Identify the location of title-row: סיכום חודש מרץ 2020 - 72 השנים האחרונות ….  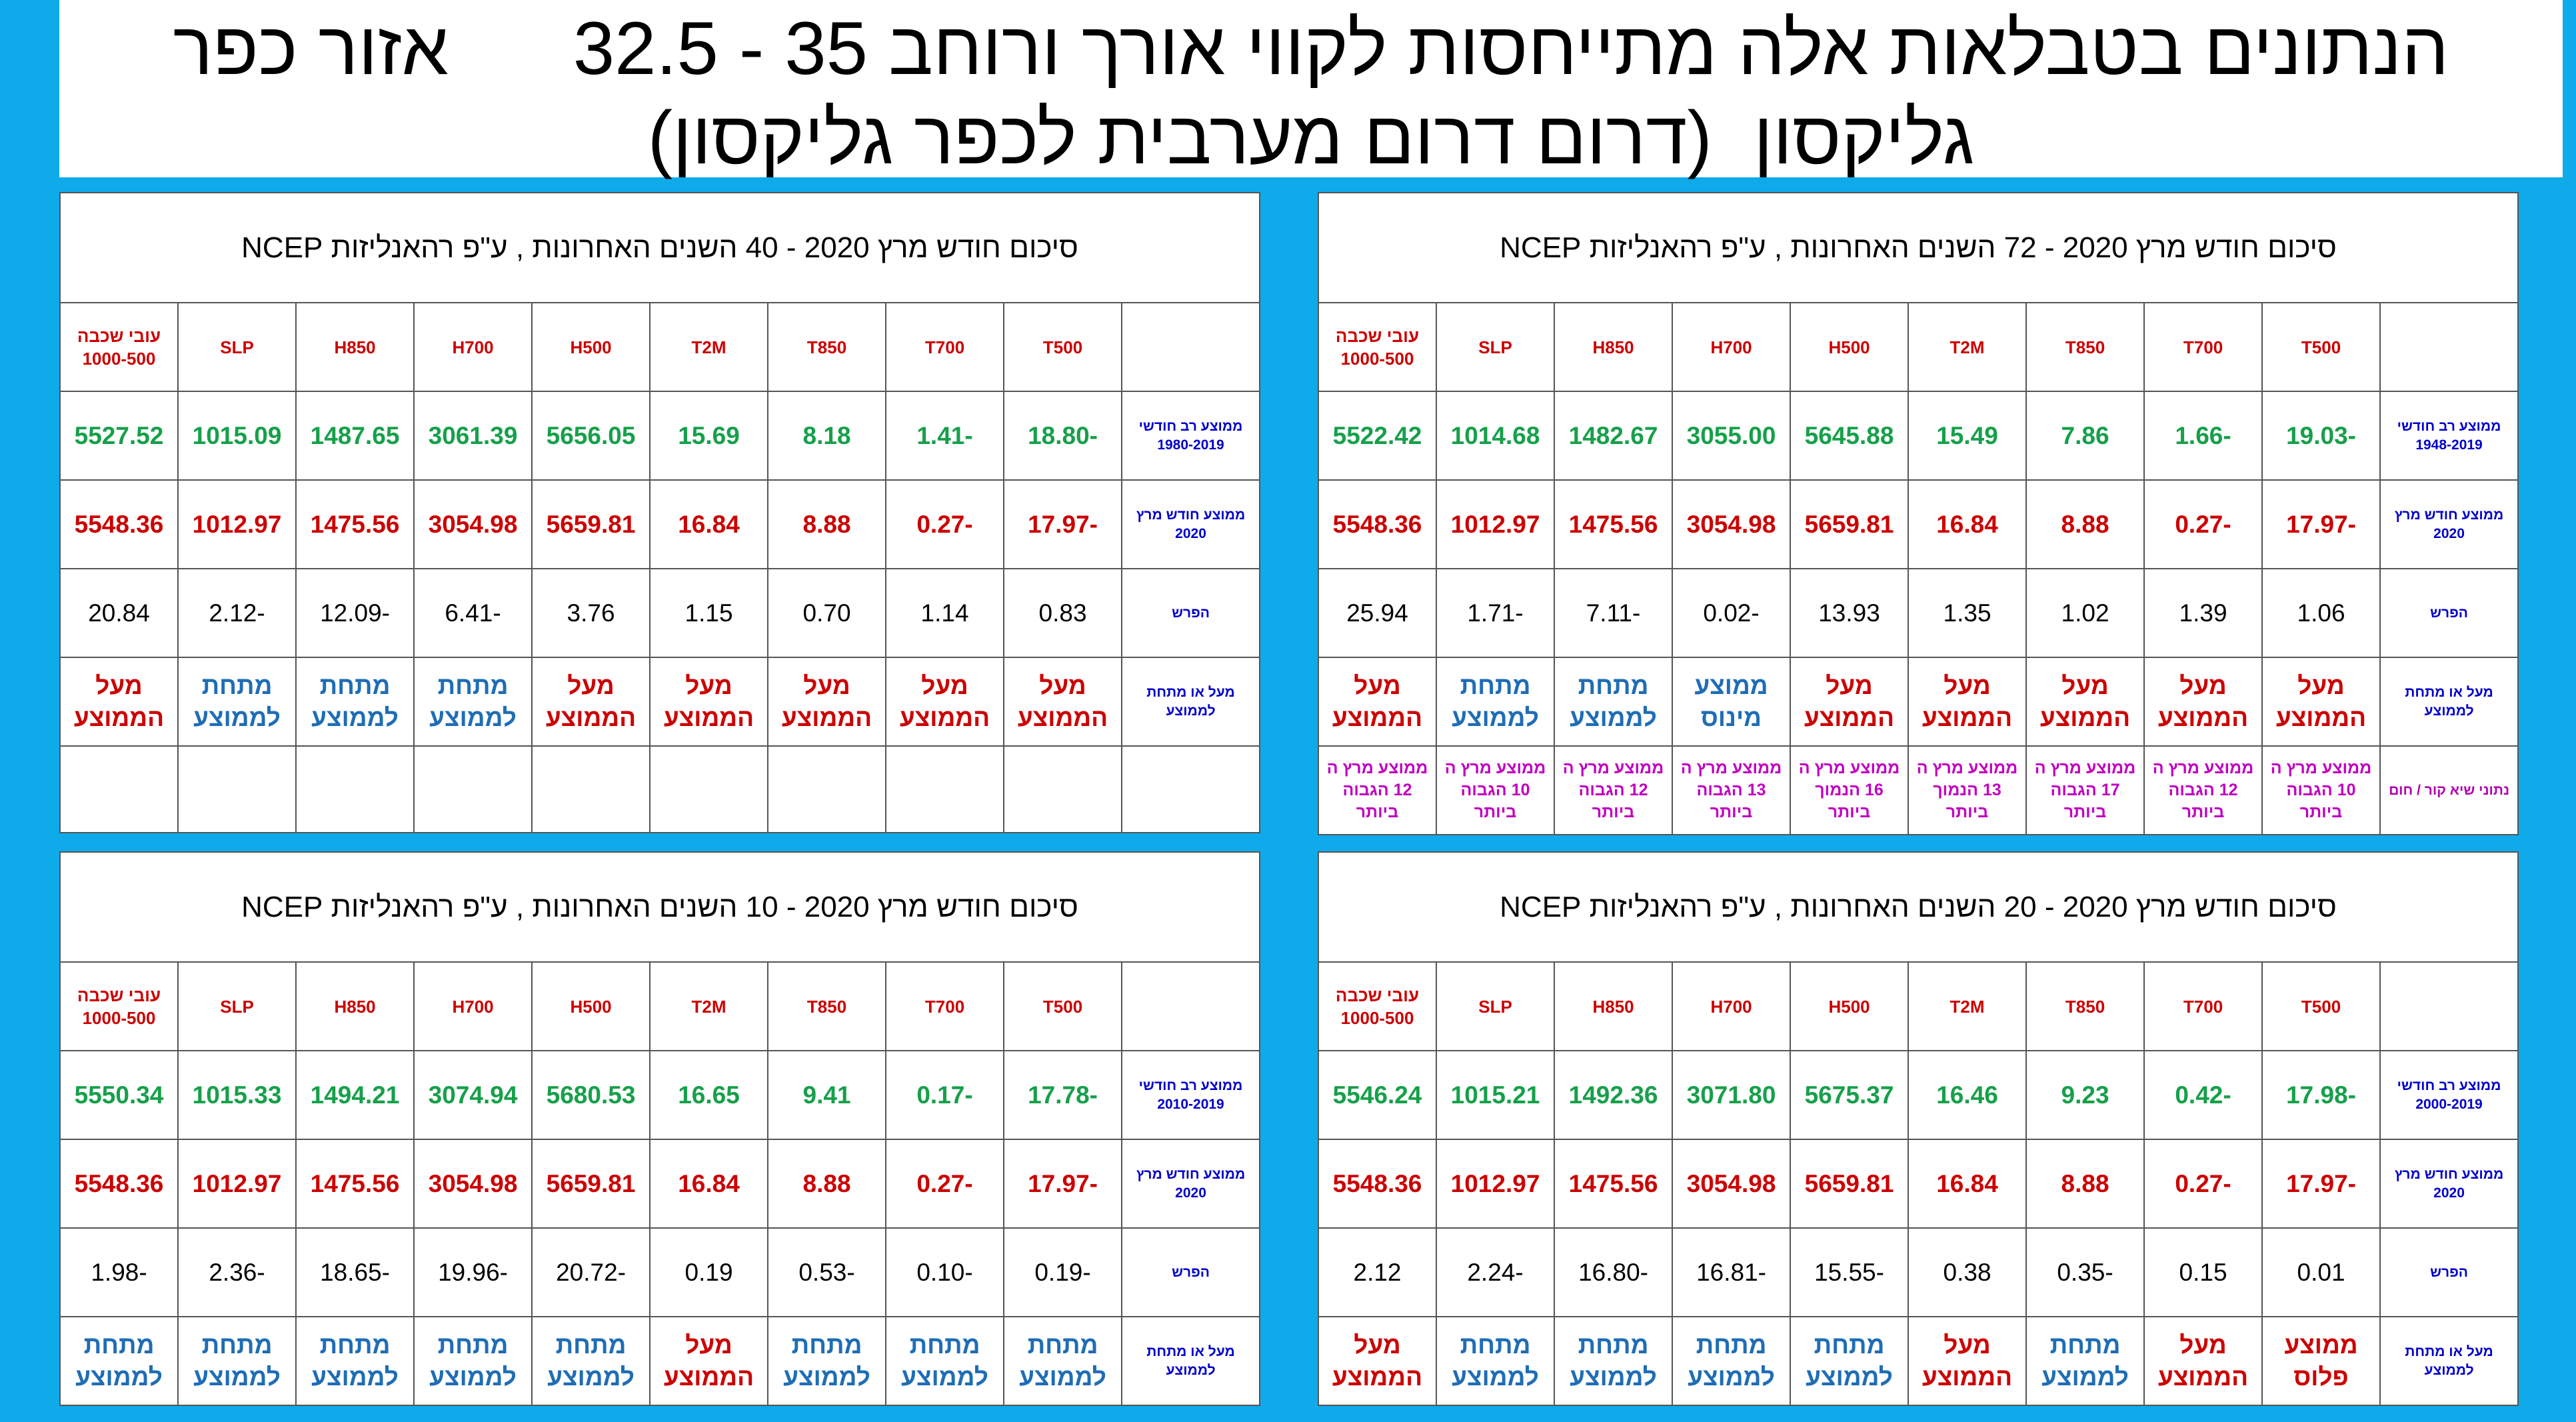
(1918, 247).